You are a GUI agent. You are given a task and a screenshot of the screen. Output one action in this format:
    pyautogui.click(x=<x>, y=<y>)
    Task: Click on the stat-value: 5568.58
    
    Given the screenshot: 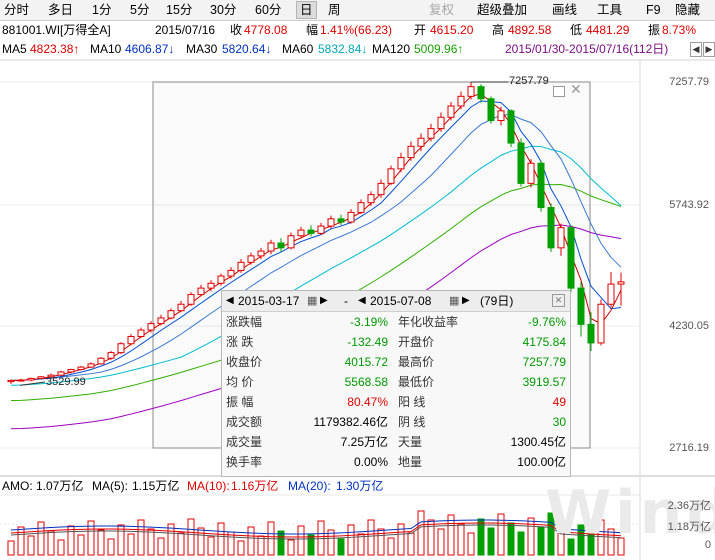 What is the action you would take?
    pyautogui.click(x=366, y=382)
    